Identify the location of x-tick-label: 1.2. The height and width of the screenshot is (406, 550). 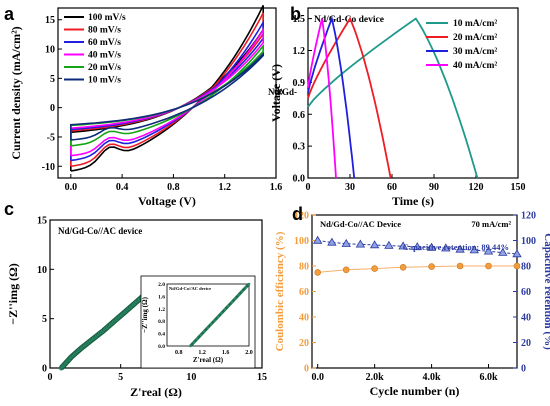
(224, 187).